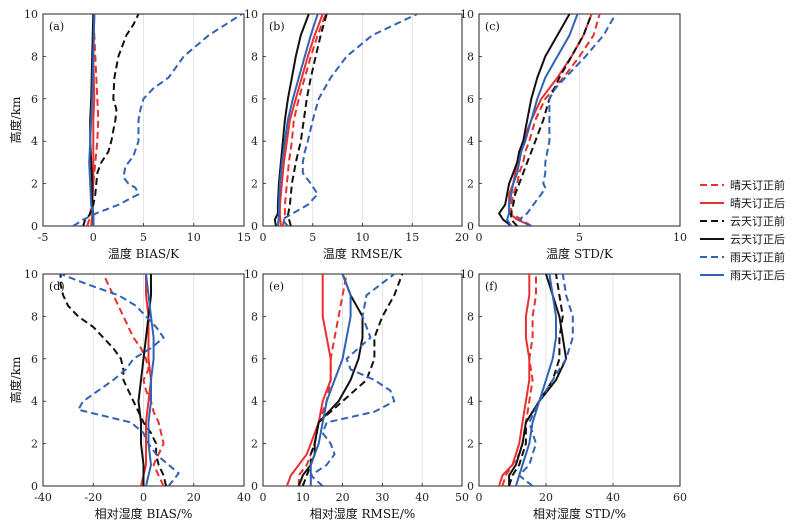  What do you see at coordinates (757, 275) in the screenshot?
I see `legend-label: 雨天订正后` at bounding box center [757, 275].